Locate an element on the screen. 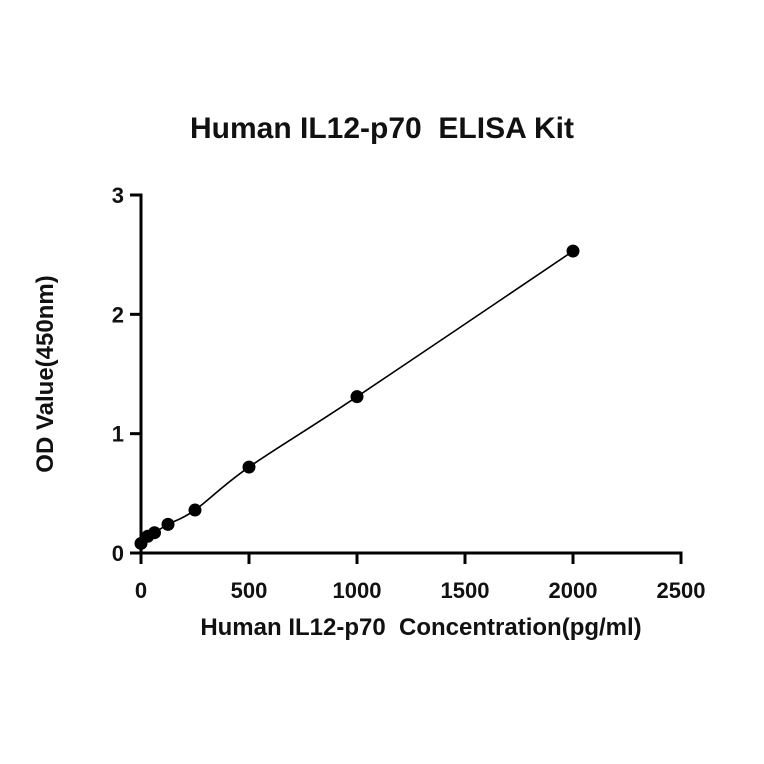 The height and width of the screenshot is (764, 764). x-tick-label: 500 is located at coordinates (249, 590).